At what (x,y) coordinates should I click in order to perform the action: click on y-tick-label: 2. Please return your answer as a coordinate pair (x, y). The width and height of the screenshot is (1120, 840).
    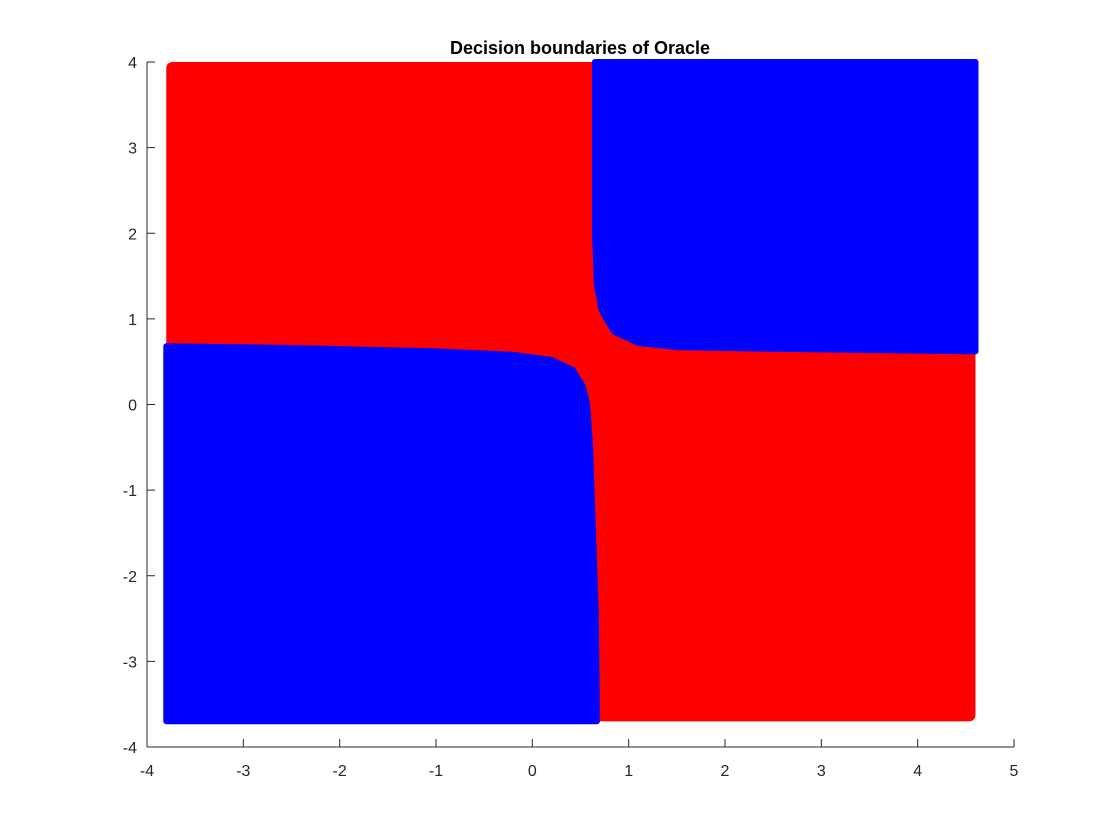
    Looking at the image, I should click on (132, 234).